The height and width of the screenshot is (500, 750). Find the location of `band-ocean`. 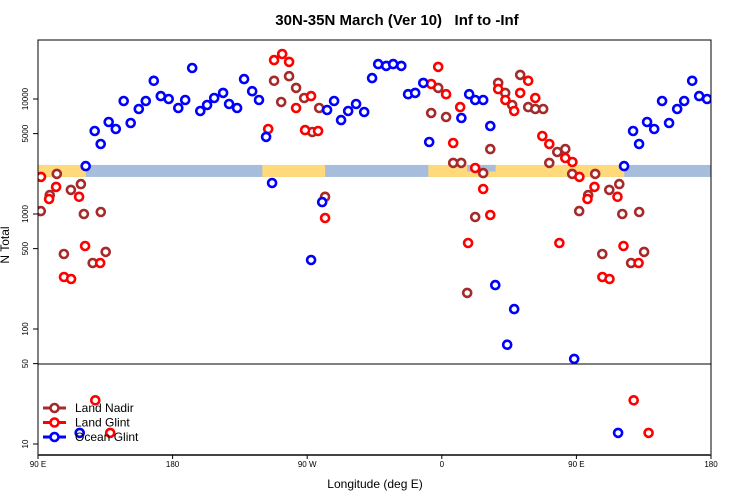

band-ocean is located at coordinates (374, 170).